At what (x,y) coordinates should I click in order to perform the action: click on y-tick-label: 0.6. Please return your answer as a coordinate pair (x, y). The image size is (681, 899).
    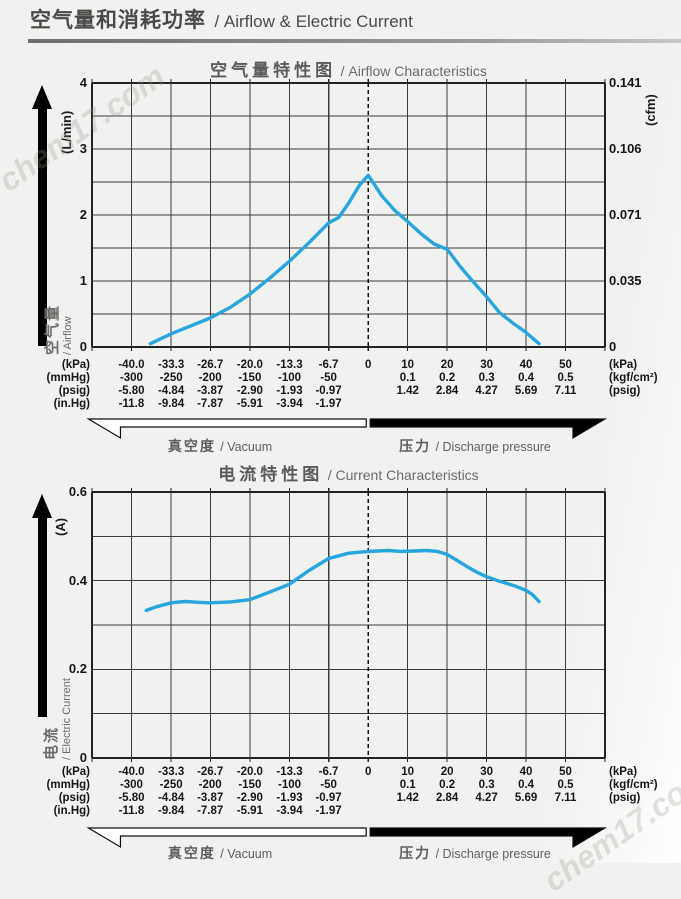
    Looking at the image, I should click on (77, 491).